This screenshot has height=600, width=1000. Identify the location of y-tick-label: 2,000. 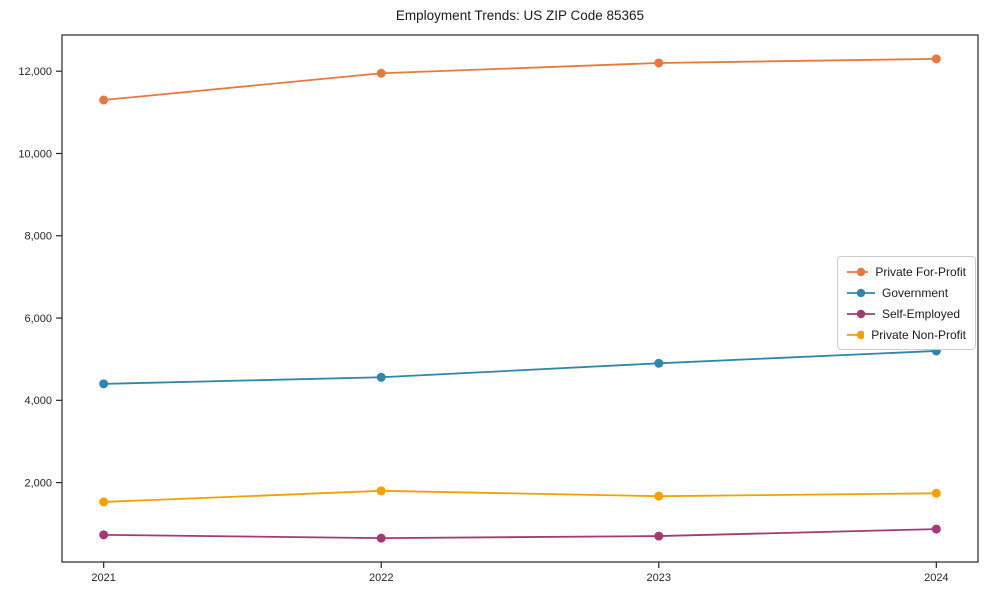
(38, 483).